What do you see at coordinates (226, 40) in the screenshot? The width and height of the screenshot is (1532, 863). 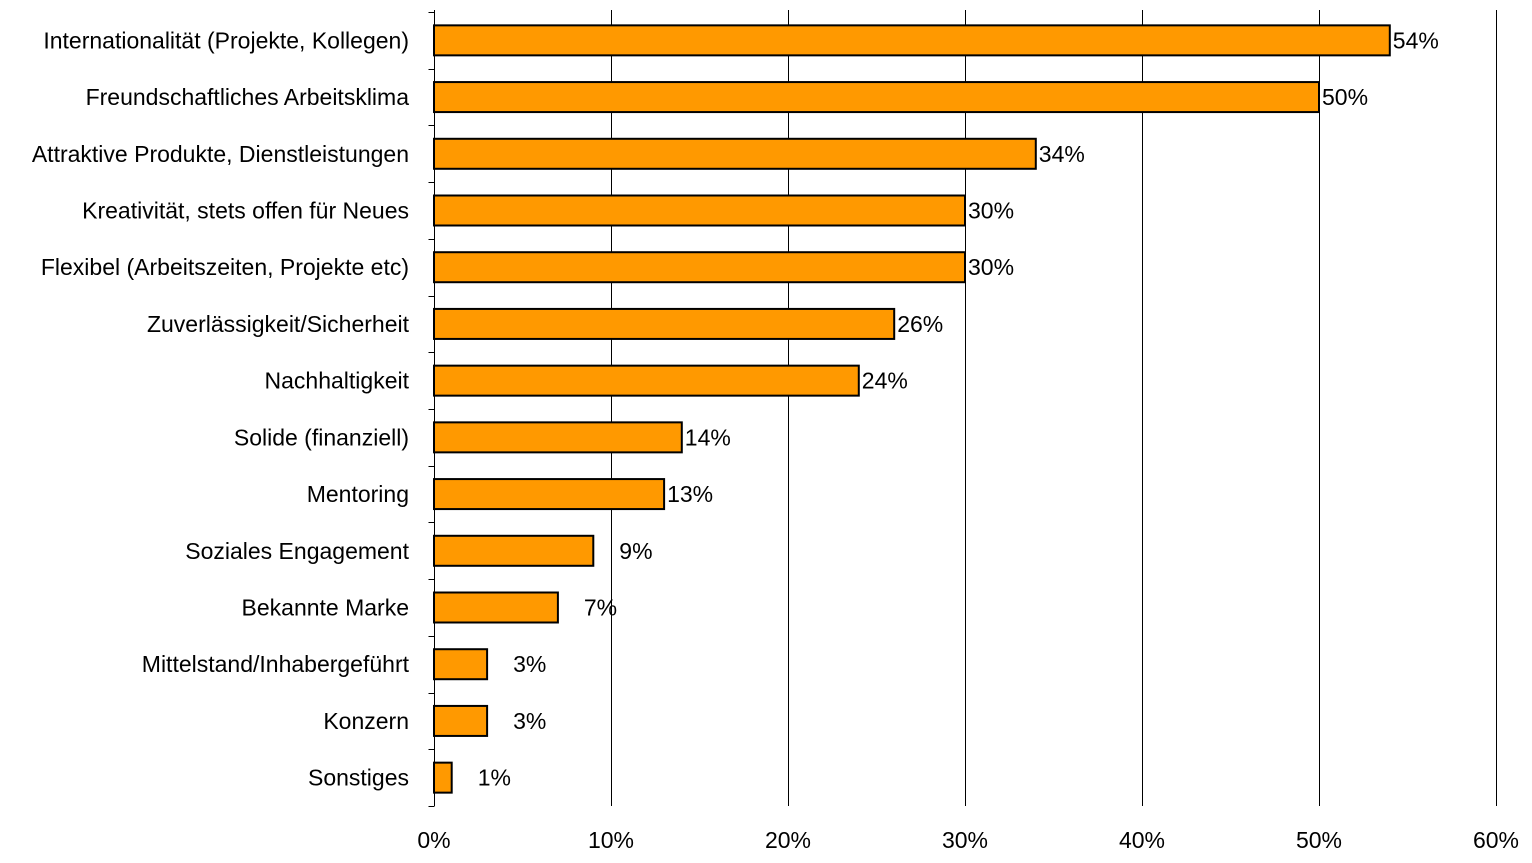 I see `category-label: Internationalität (Projekte, Kollegen)` at bounding box center [226, 40].